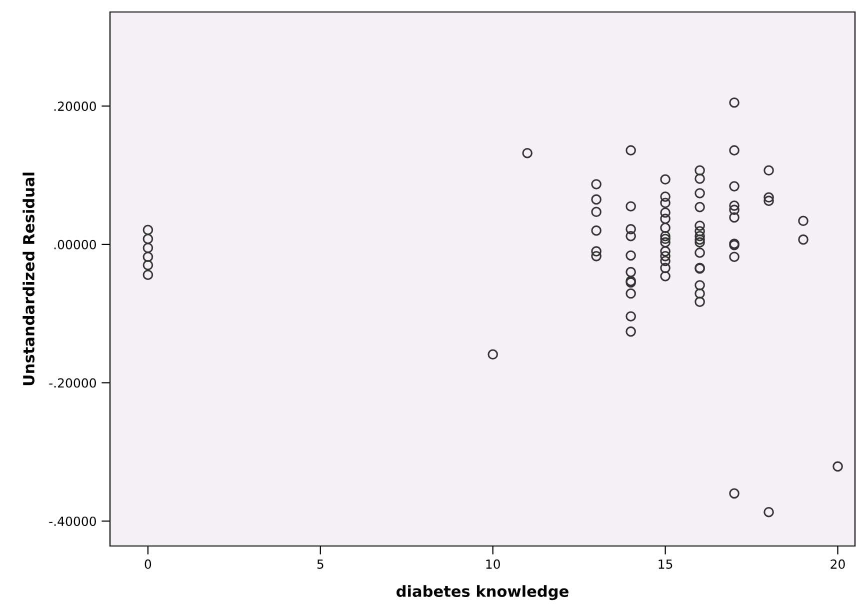 The width and height of the screenshot is (866, 604). I want to click on x-axis-title: diabetes knowledge, so click(482, 592).